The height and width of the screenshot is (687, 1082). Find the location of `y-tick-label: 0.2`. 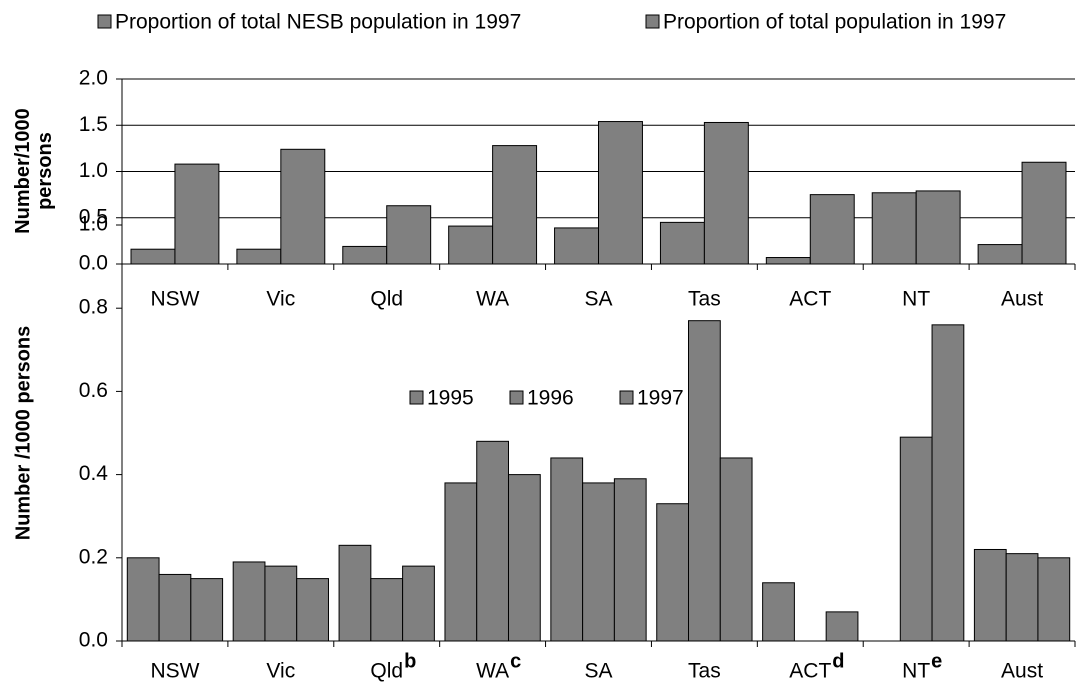

y-tick-label: 0.2 is located at coordinates (93, 556).